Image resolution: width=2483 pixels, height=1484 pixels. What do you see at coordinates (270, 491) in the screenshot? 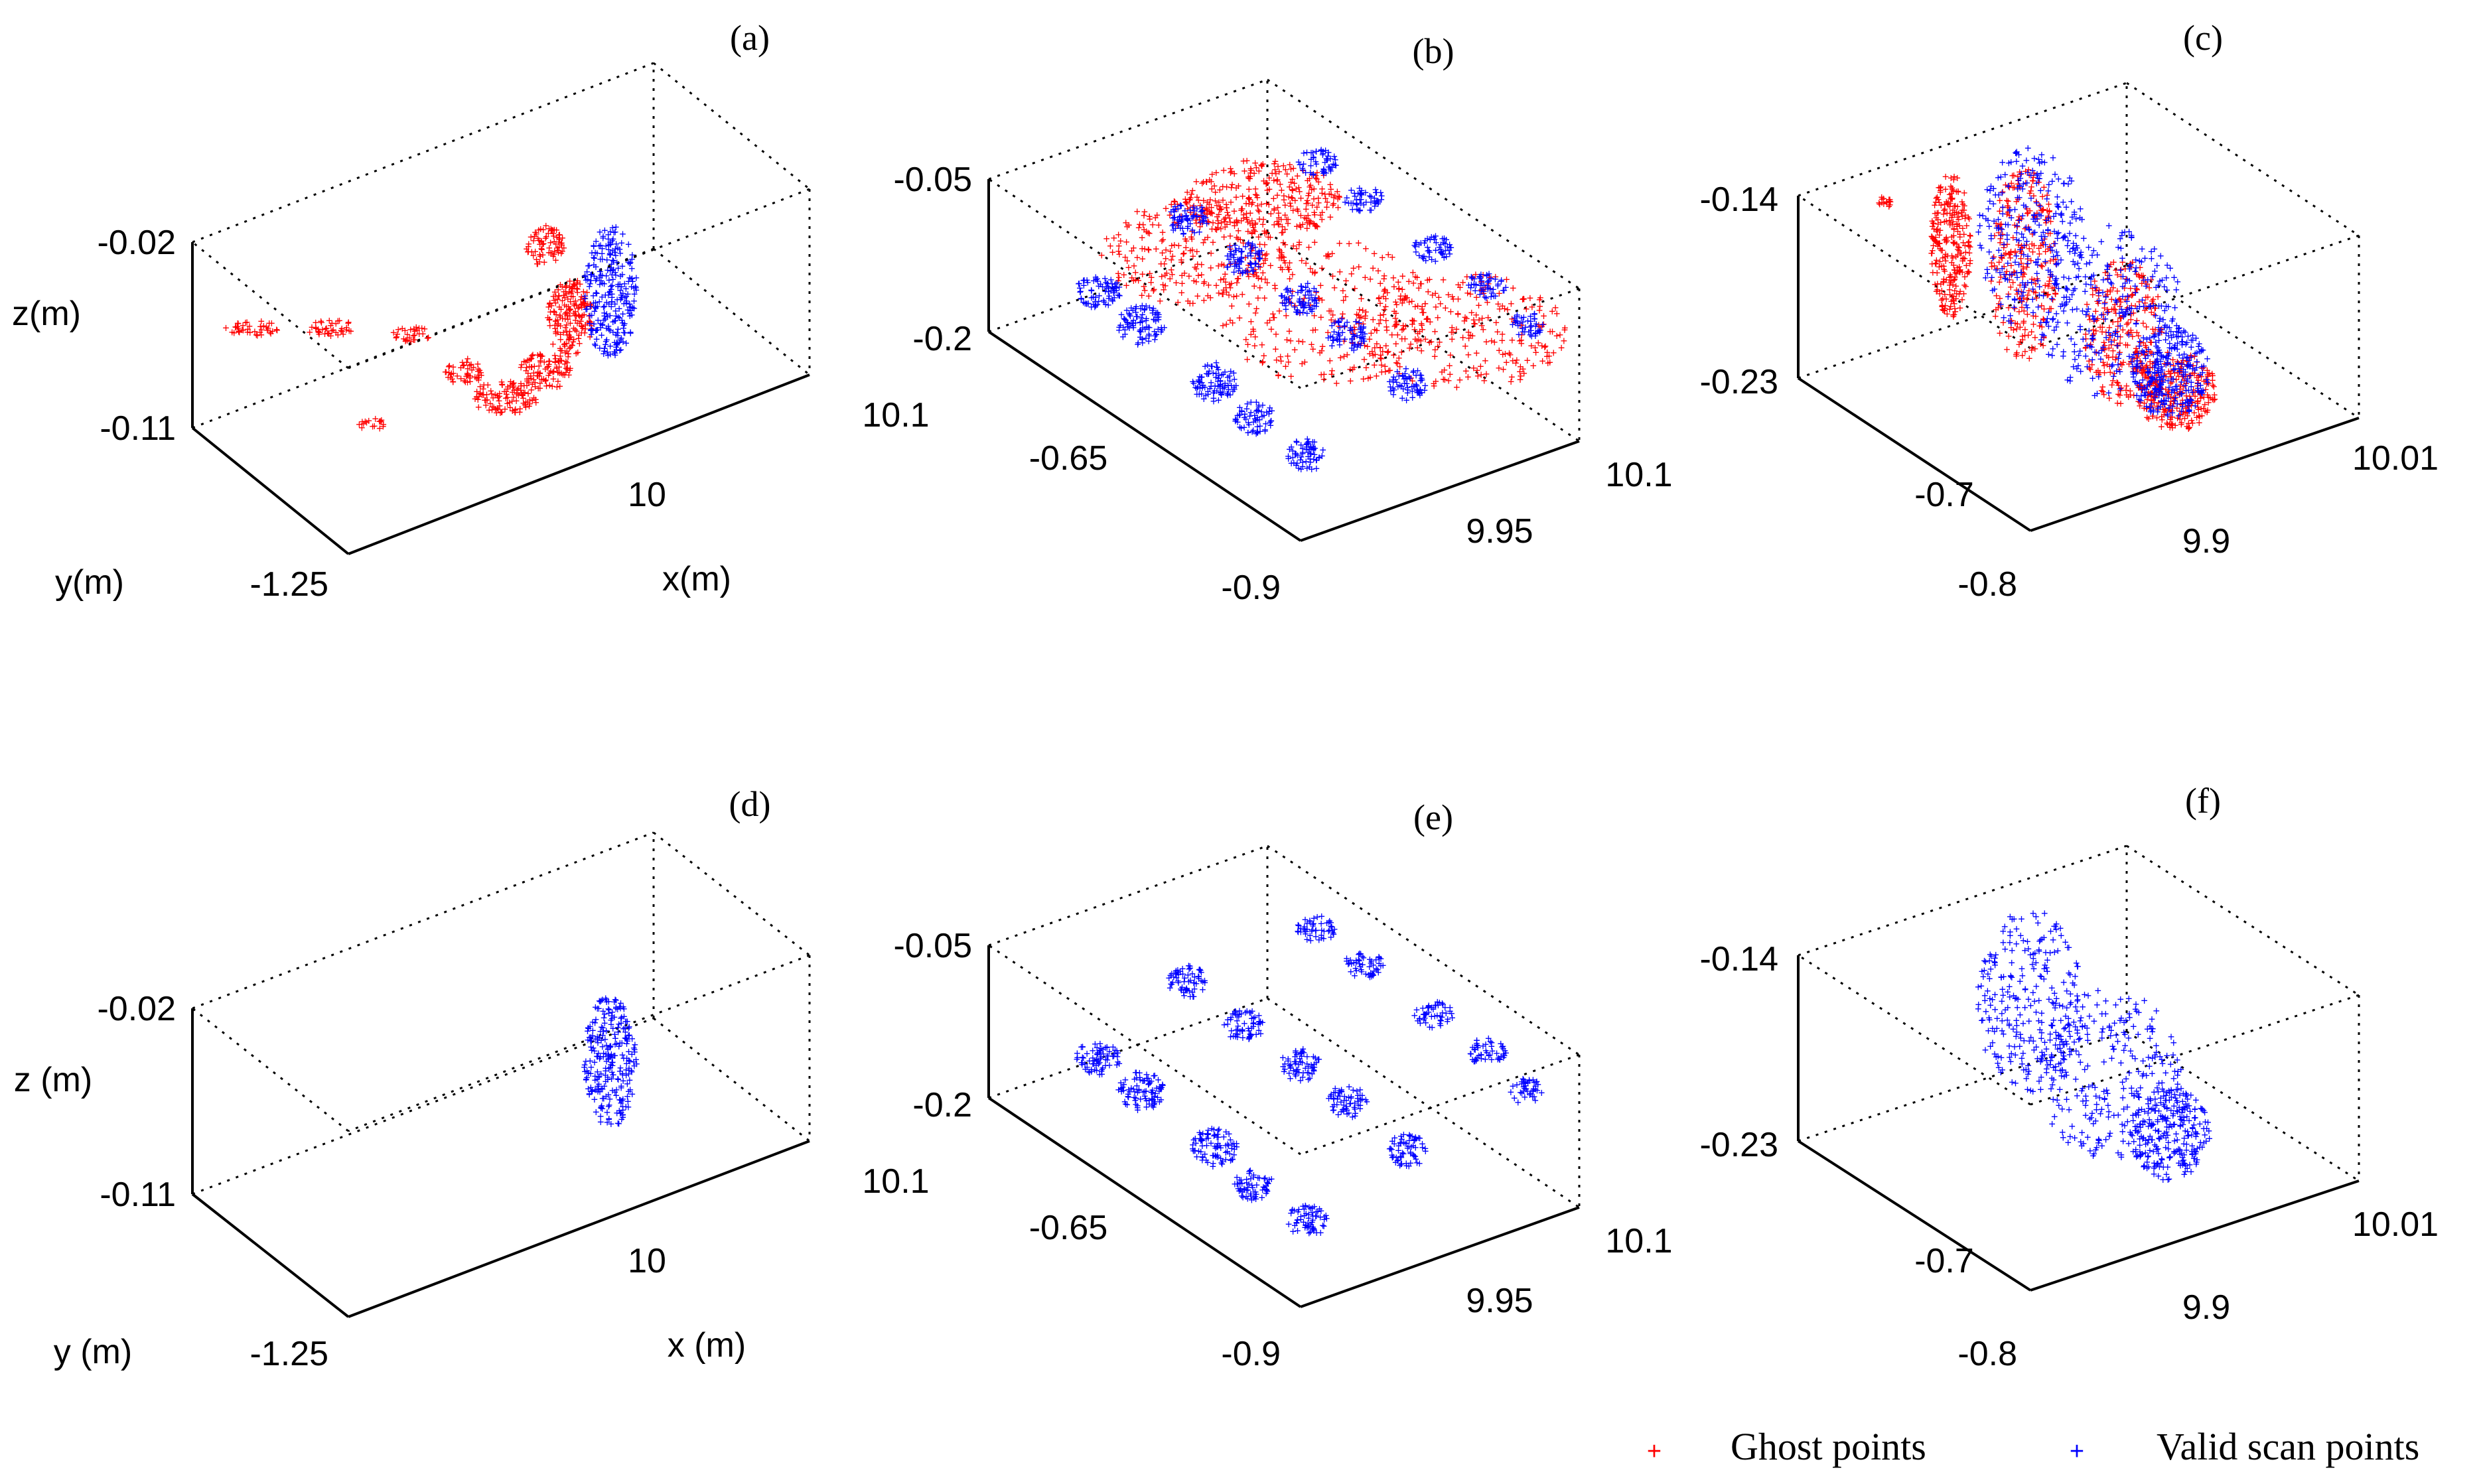
I see `y-axis-line` at bounding box center [270, 491].